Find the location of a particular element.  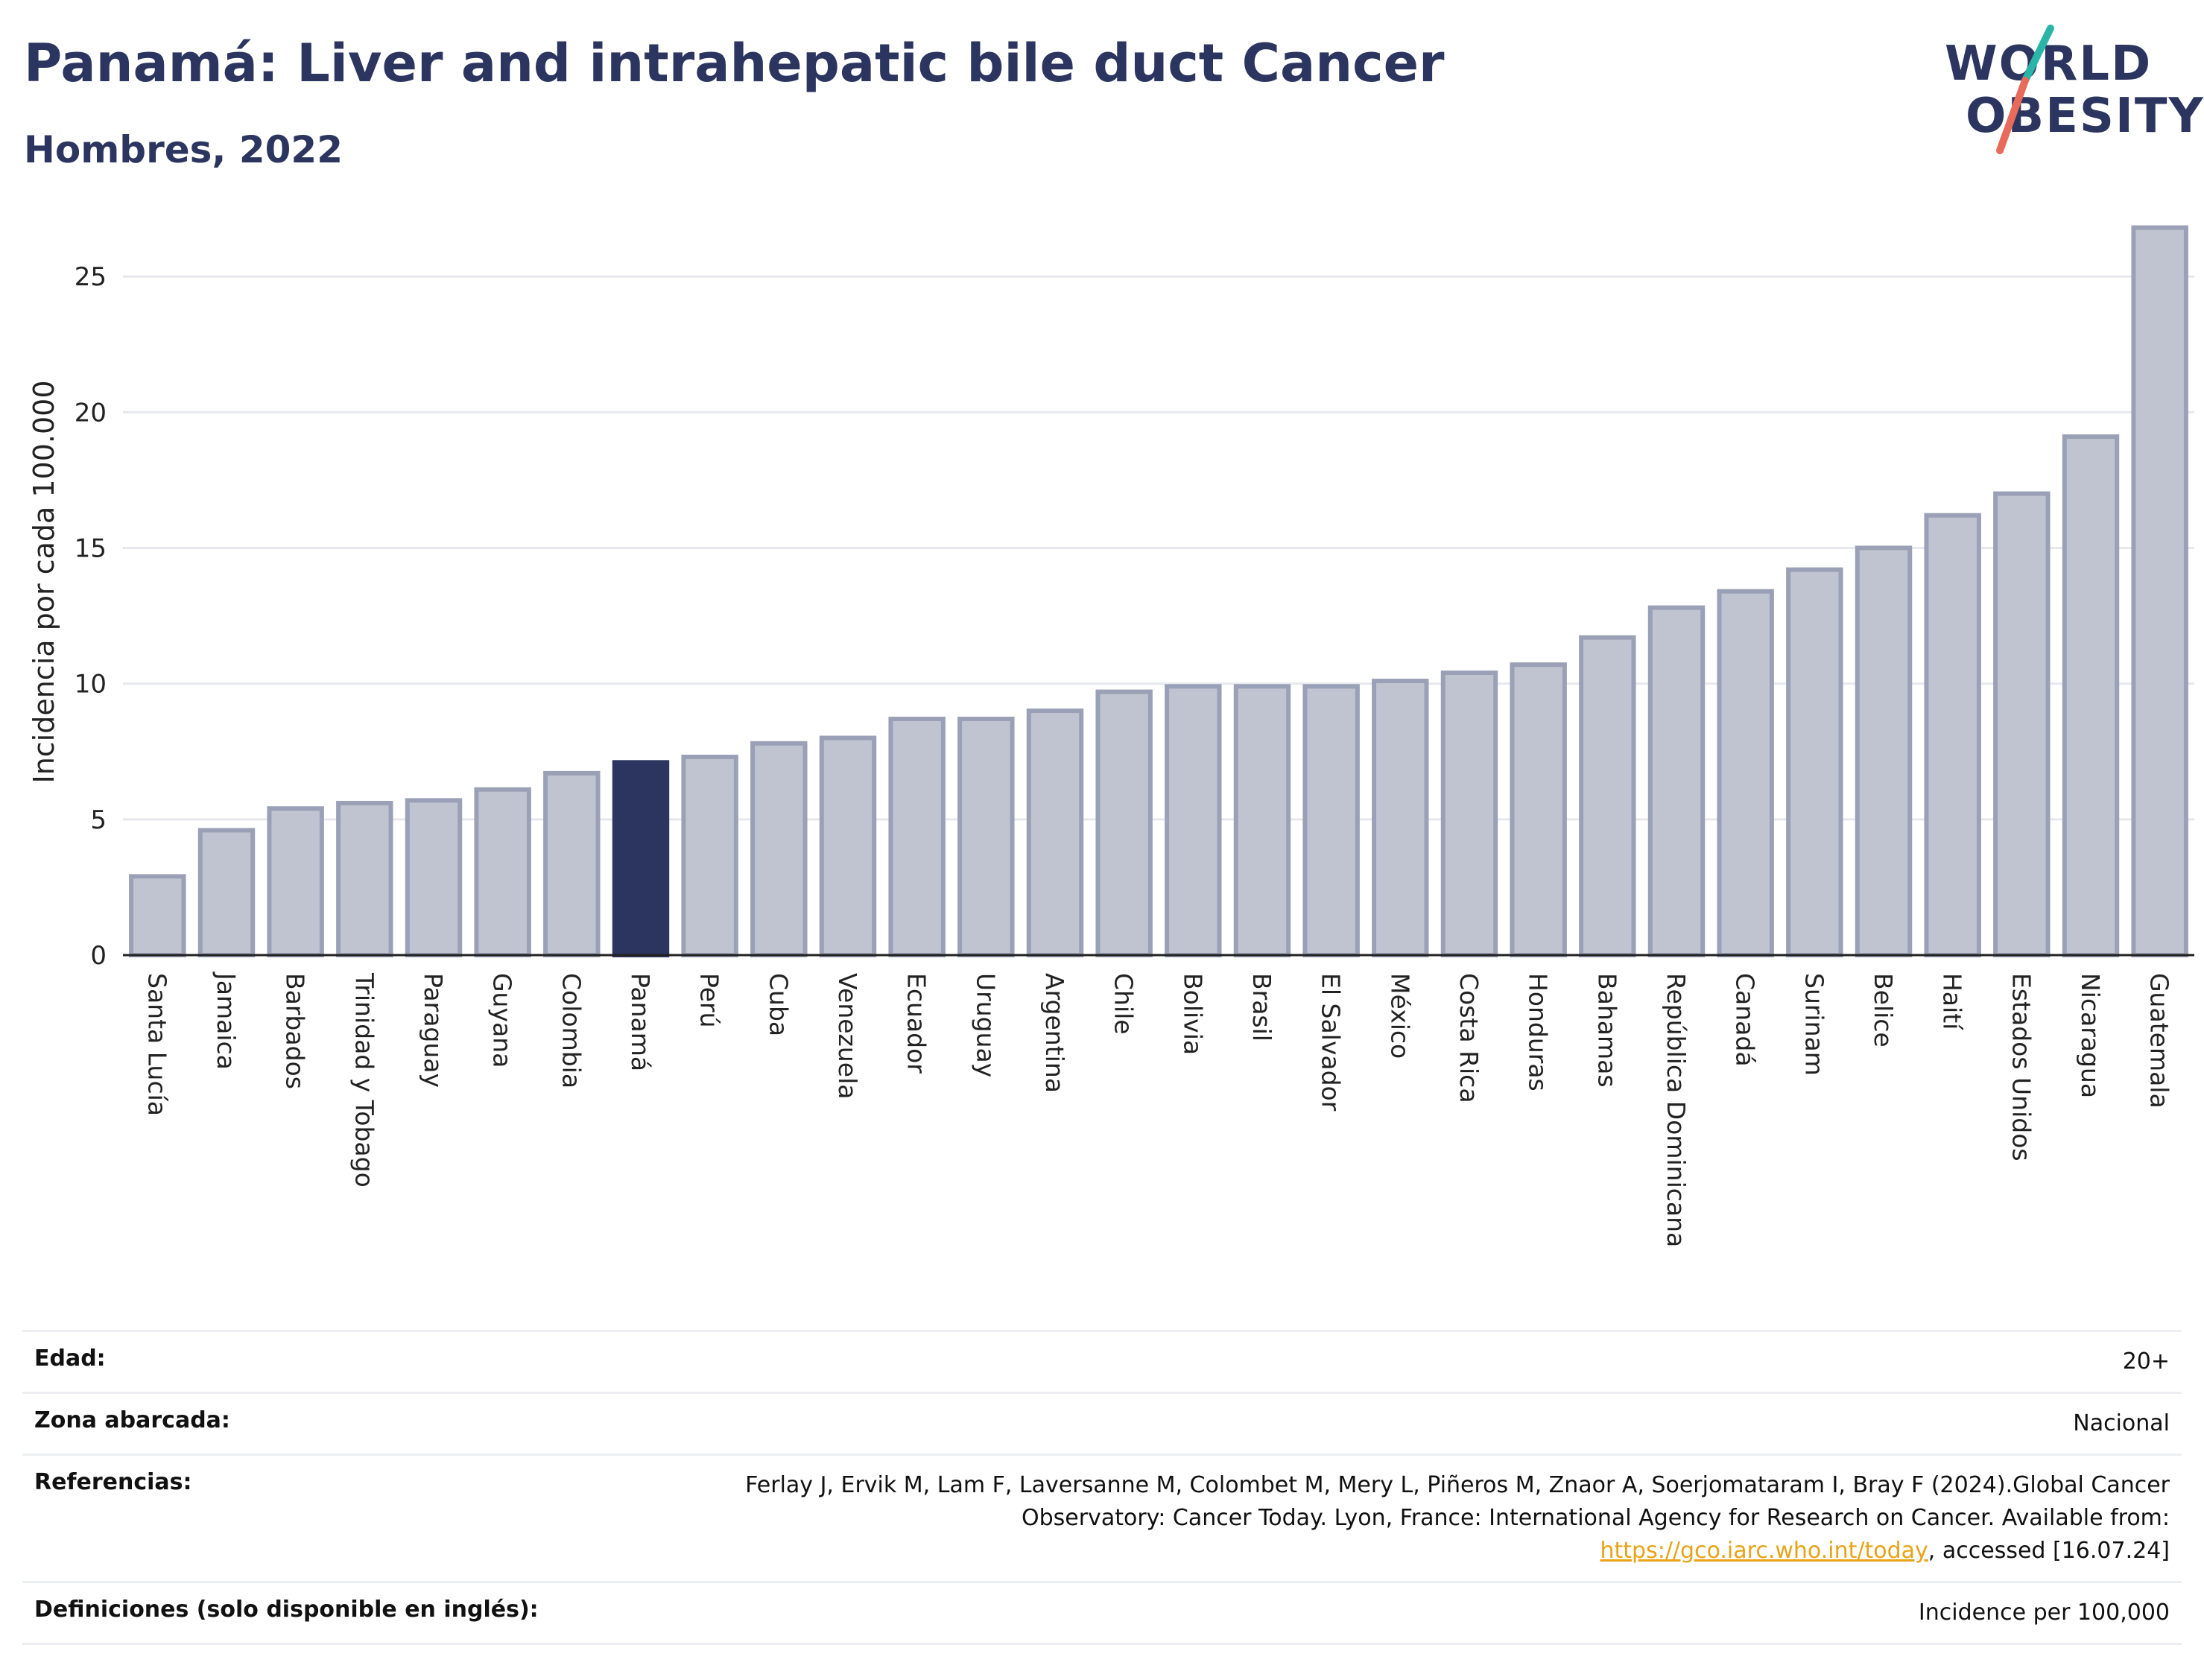

y-tick-label: 10 is located at coordinates (91, 685).